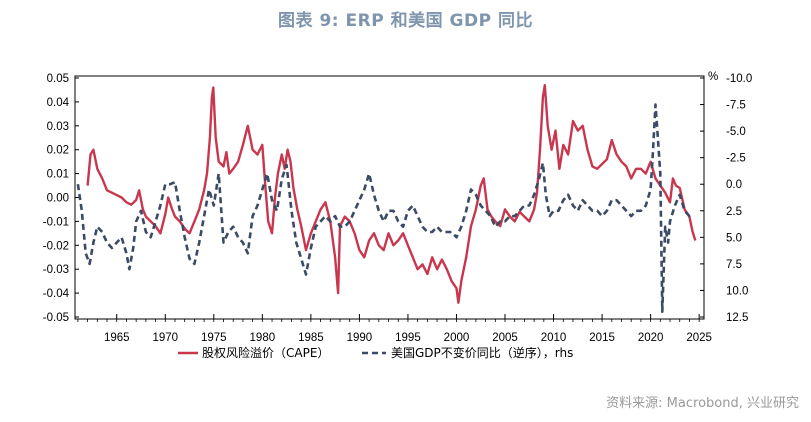 The image size is (811, 422). Describe the element at coordinates (699, 338) in the screenshot. I see `x-tick-label: 2025` at that location.